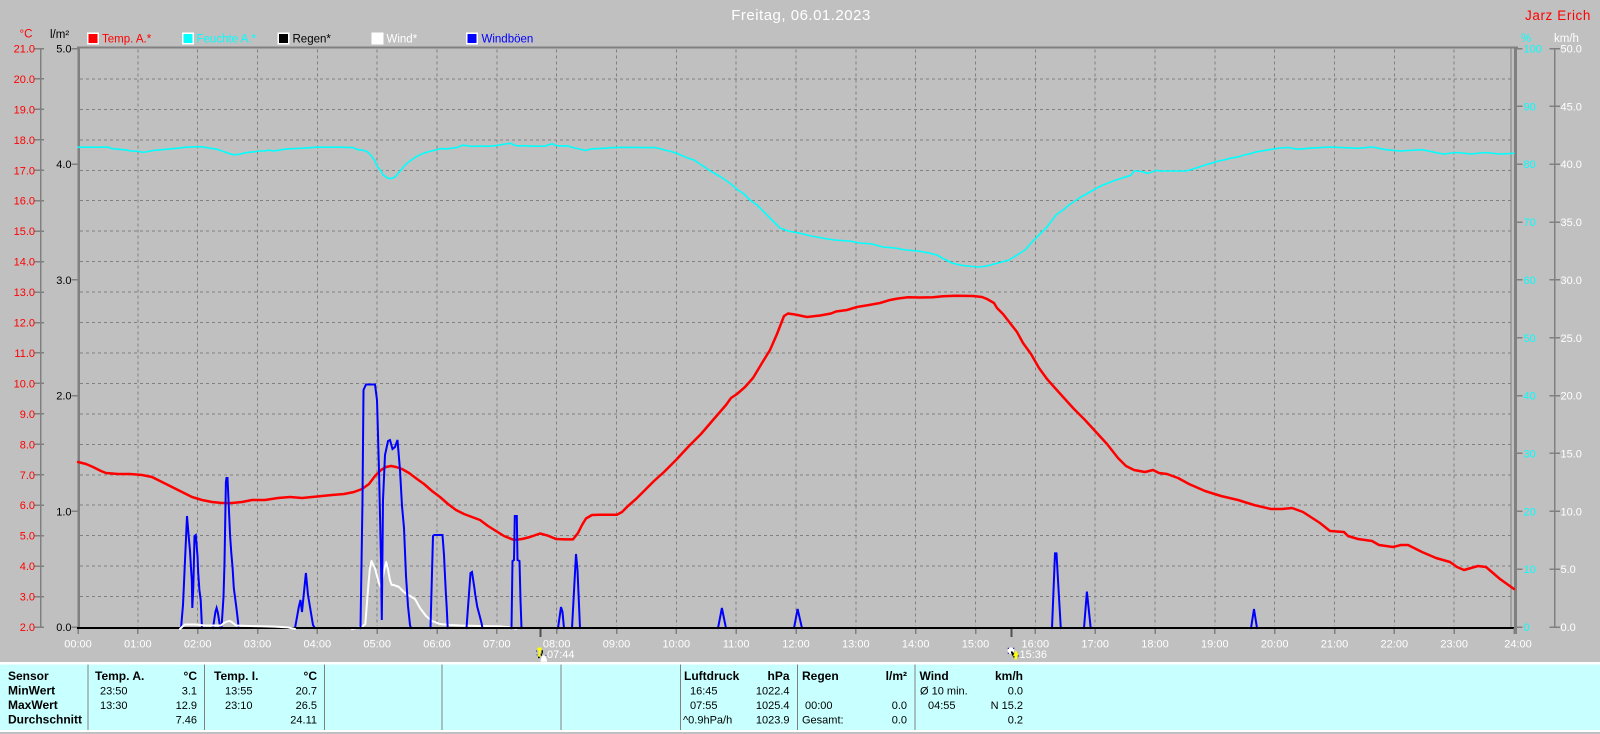  What do you see at coordinates (778, 676) in the screenshot?
I see `svg-text: hPa` at bounding box center [778, 676].